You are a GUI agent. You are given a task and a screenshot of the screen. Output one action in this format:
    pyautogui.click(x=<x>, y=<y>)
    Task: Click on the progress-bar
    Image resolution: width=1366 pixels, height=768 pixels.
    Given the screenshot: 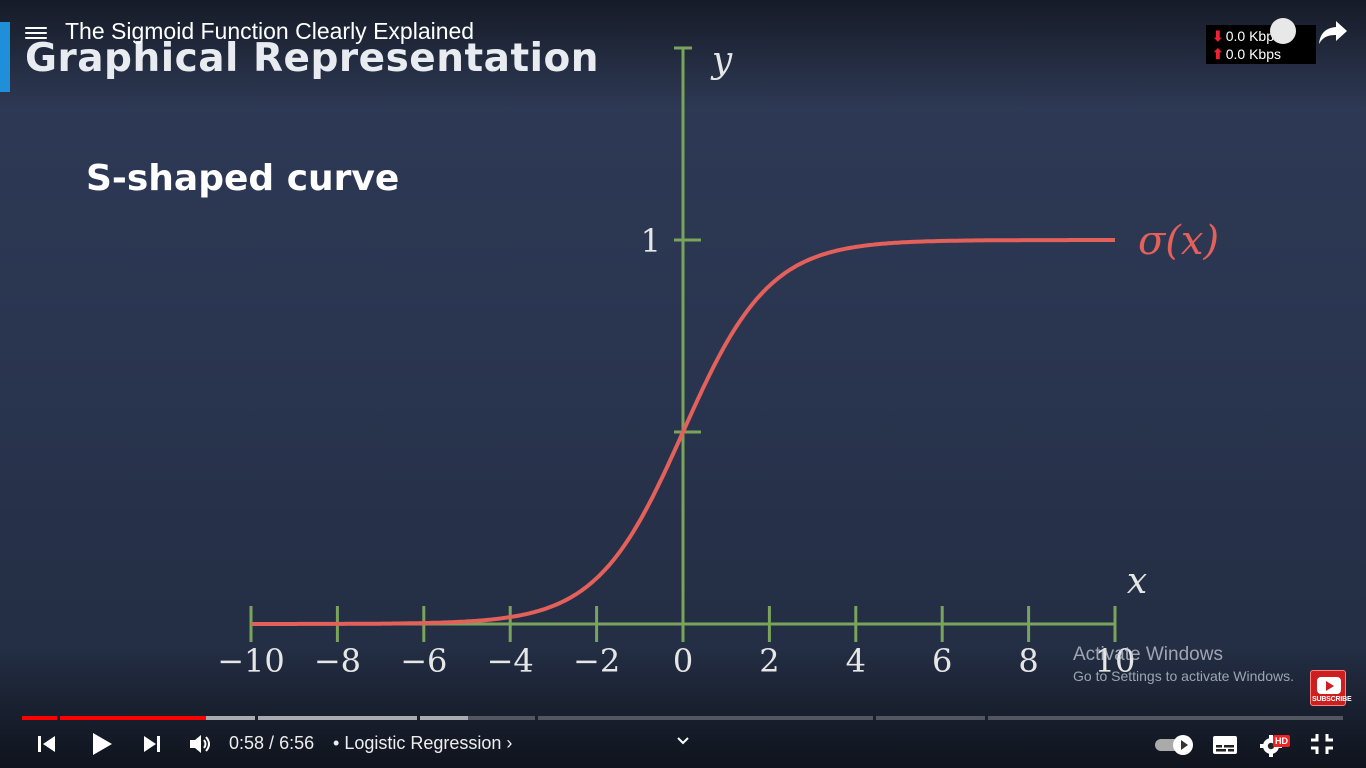 What is the action you would take?
    pyautogui.click(x=684, y=718)
    